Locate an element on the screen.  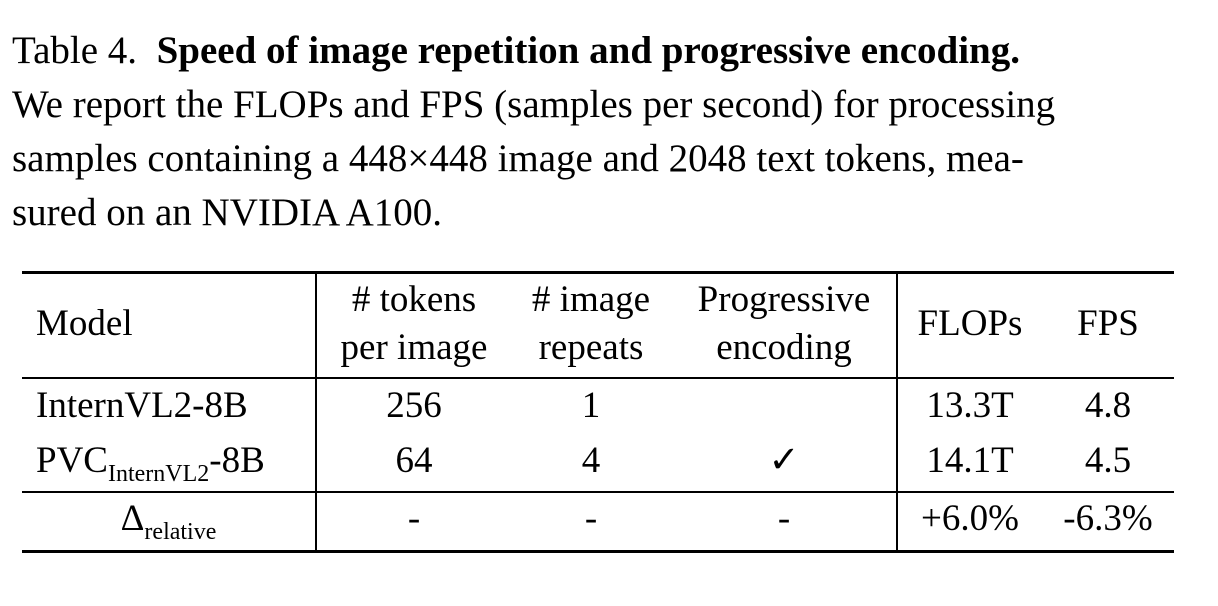
caption-label: Table 4. is located at coordinates (75, 50).